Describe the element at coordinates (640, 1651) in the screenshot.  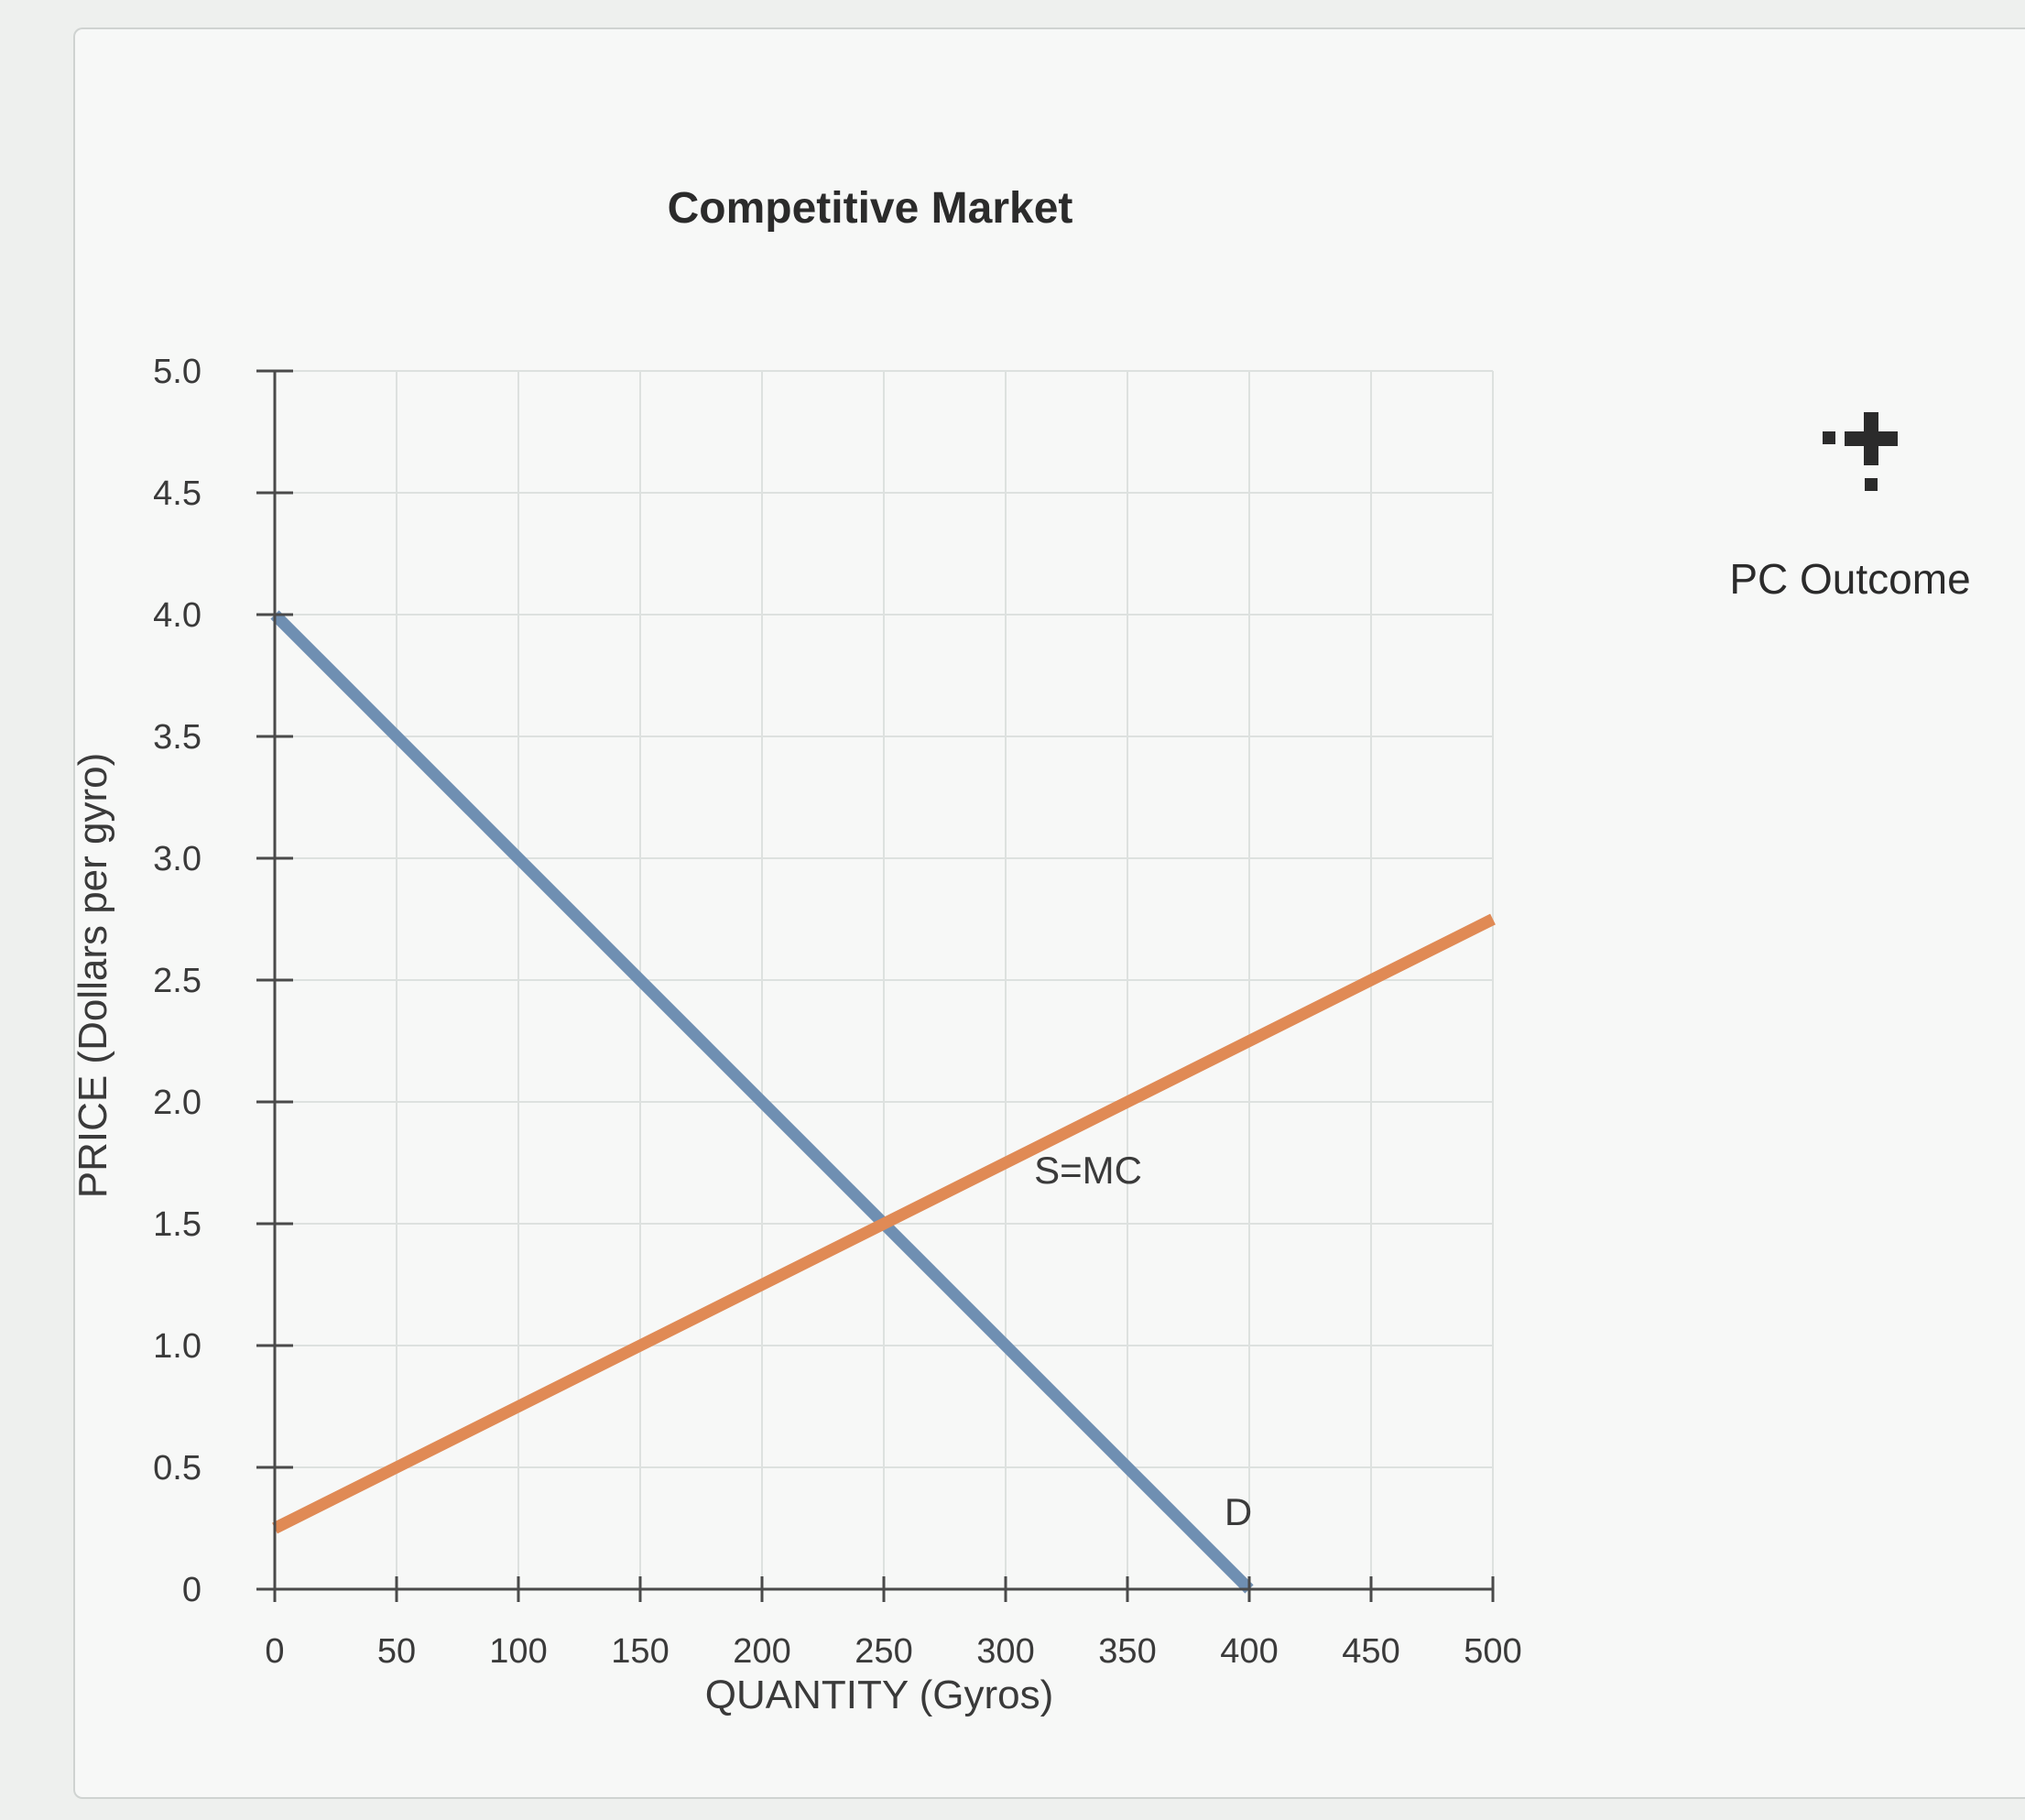
I see `x-tick-label: 150` at that location.